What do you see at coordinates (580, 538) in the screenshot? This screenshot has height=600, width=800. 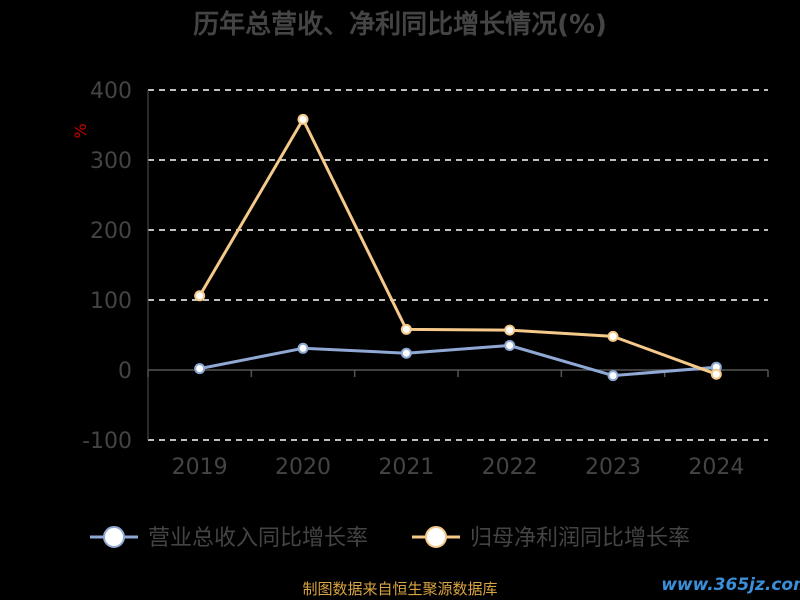 I see `legend-label-2: 归母净利润同比增长率` at bounding box center [580, 538].